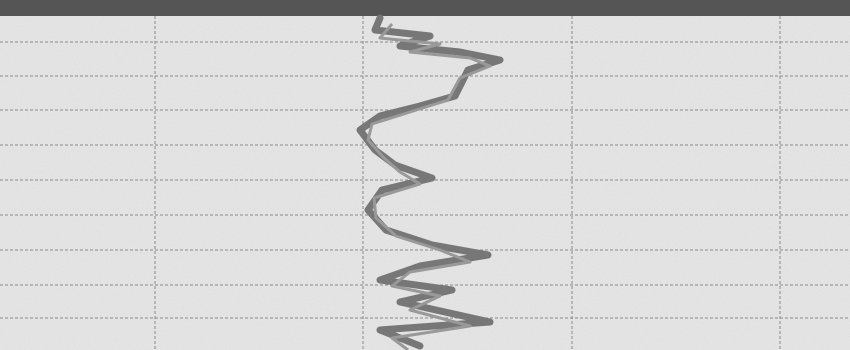 The height and width of the screenshot is (350, 850). What do you see at coordinates (429, 186) in the screenshot?
I see `trace-edge` at bounding box center [429, 186].